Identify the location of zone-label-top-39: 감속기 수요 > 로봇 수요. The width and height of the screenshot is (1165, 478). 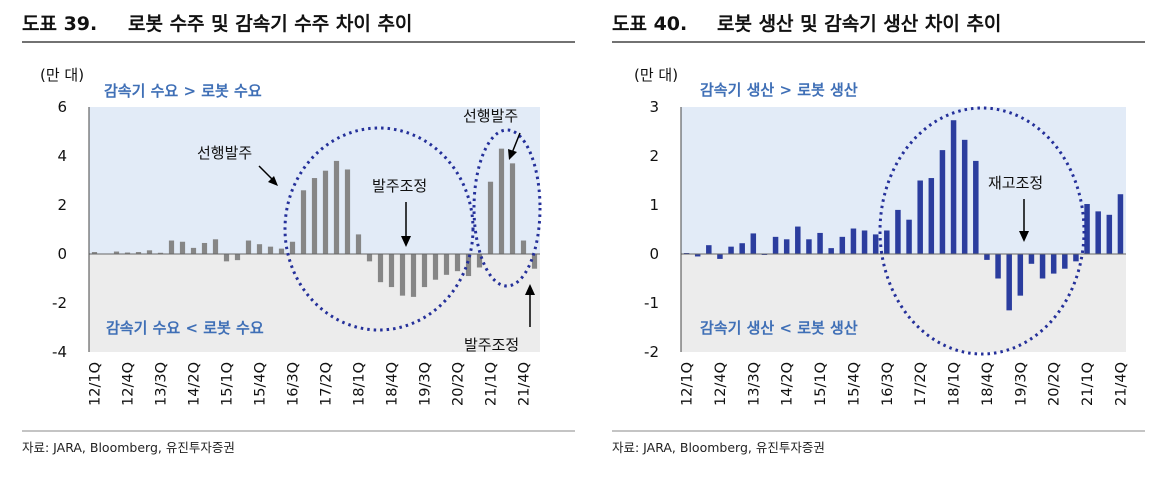
(183, 91).